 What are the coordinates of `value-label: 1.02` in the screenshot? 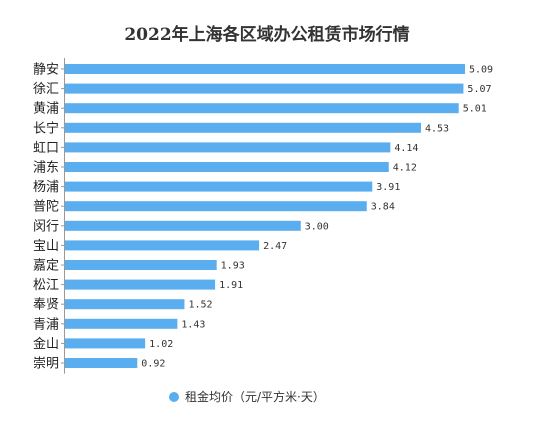 It's located at (161, 344).